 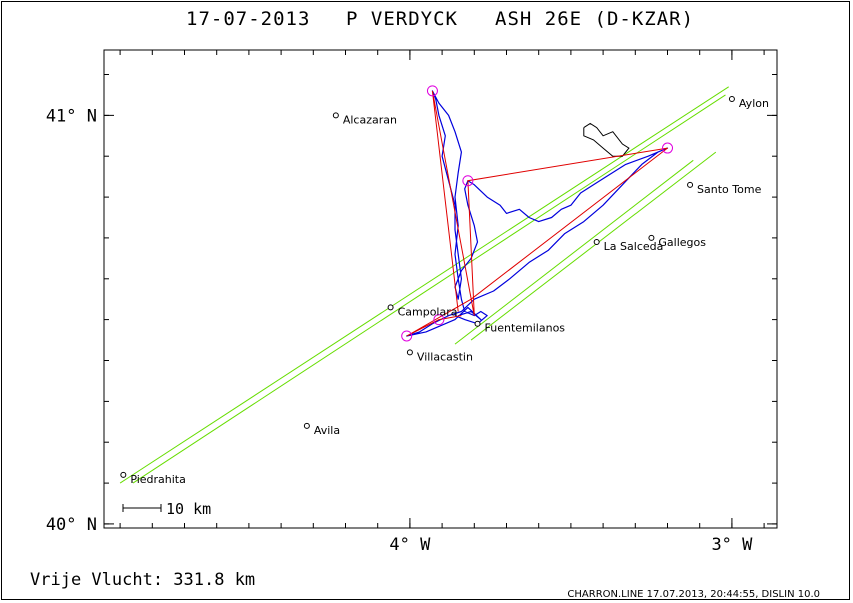 I want to click on place-label: Gallegos, so click(x=682, y=242).